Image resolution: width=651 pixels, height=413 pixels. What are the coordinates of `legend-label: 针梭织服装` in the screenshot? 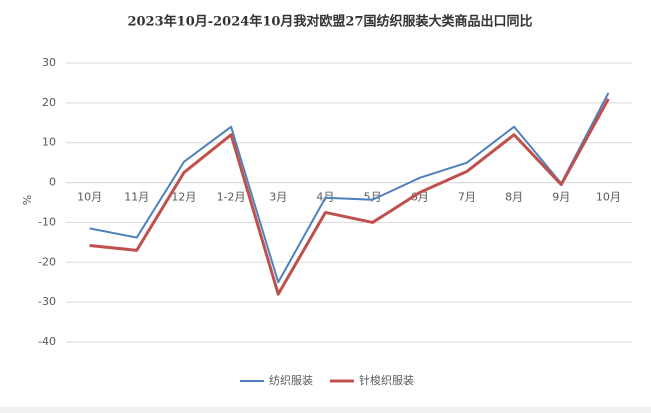 It's located at (386, 380).